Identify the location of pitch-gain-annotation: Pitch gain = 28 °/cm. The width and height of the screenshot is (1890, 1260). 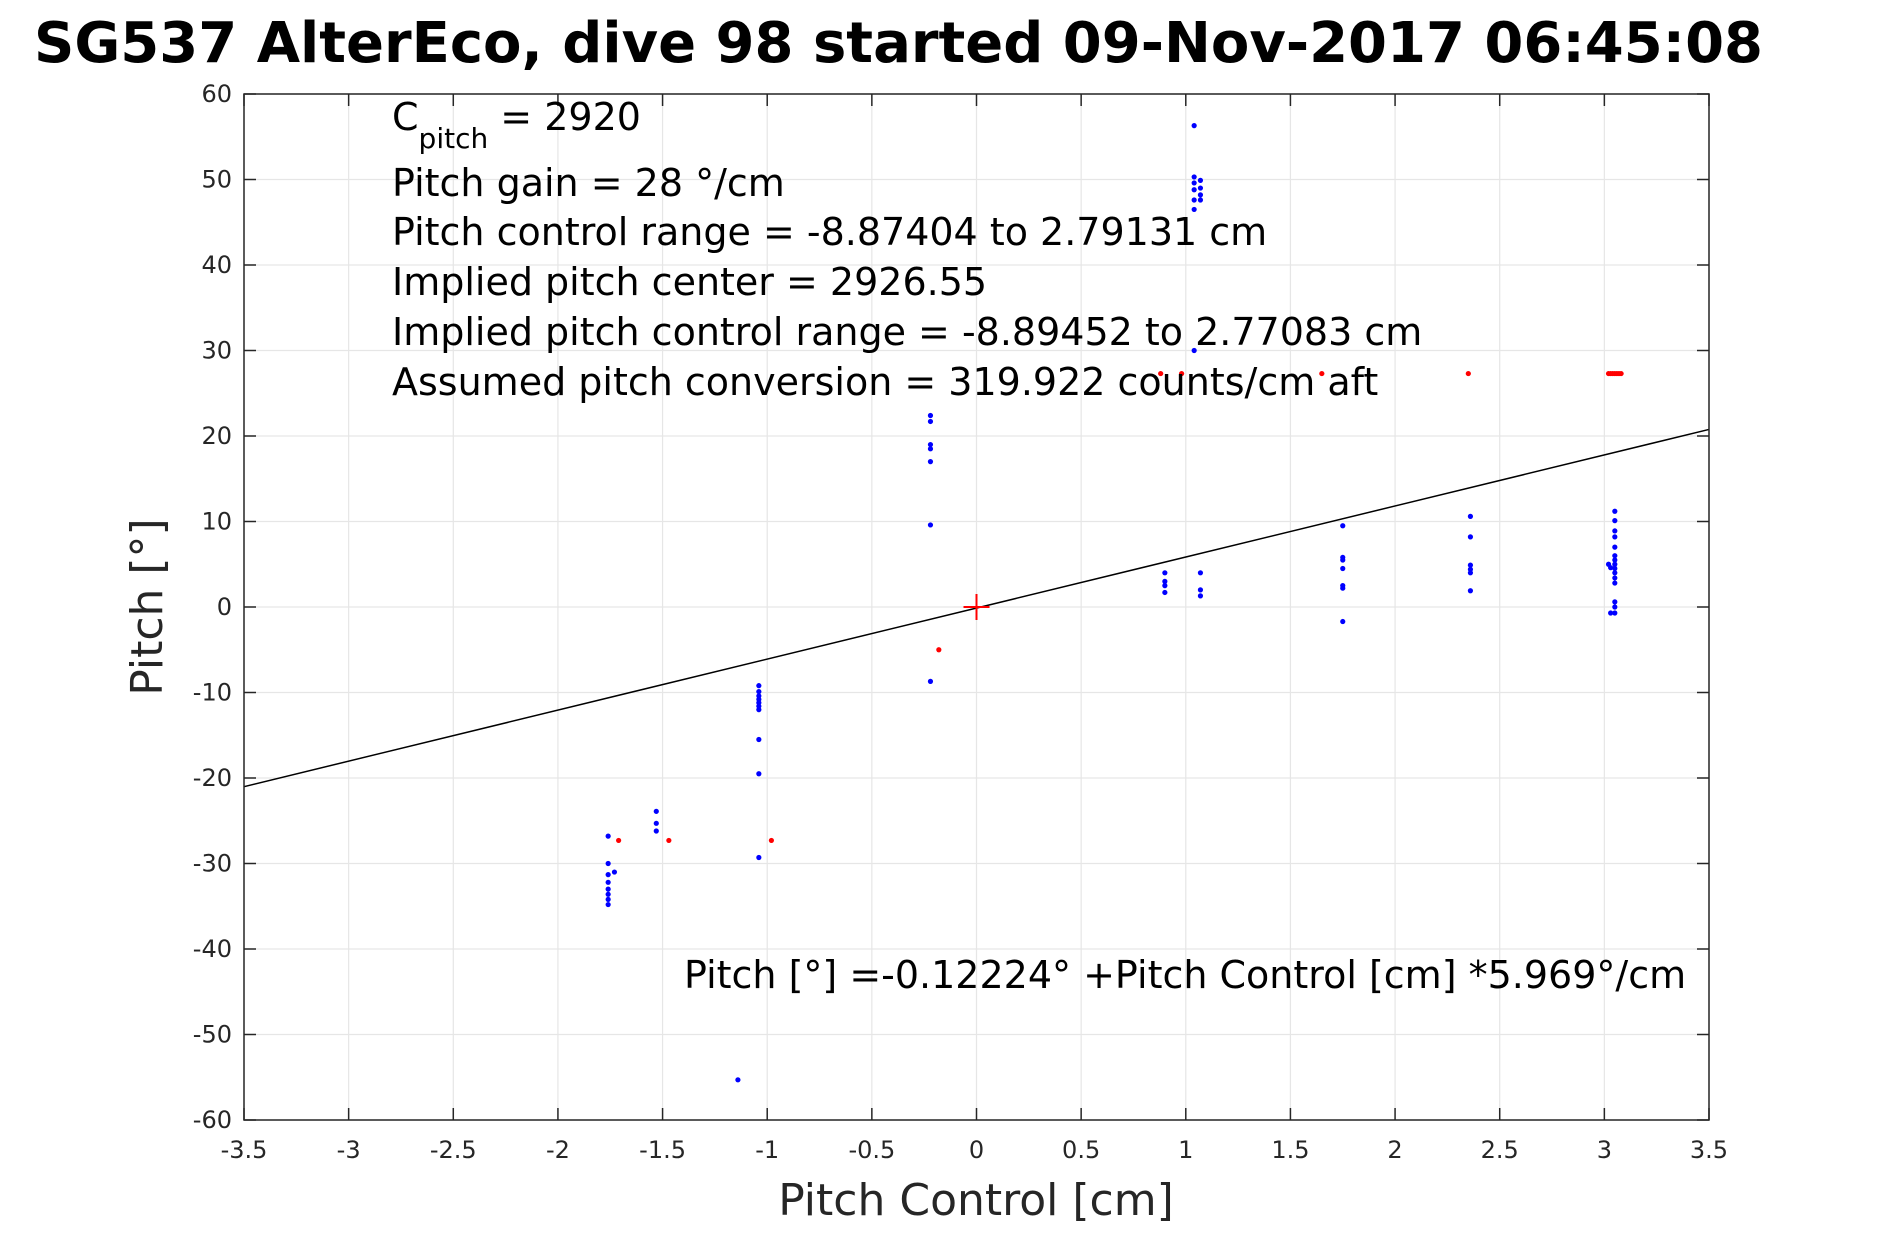
(588, 183).